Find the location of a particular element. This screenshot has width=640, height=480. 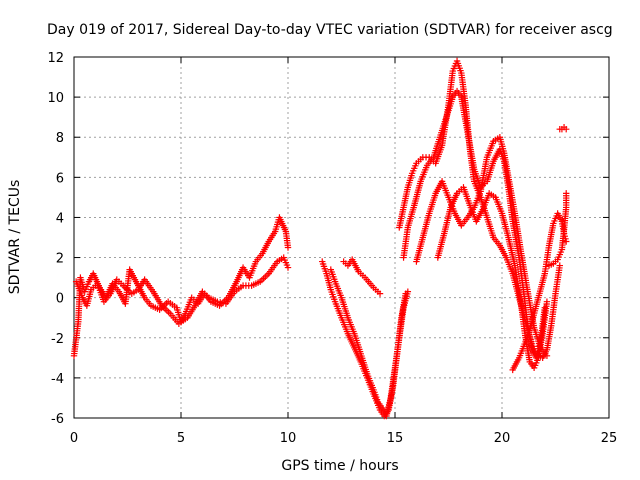

y-tick-label: 12 is located at coordinates (55, 58).